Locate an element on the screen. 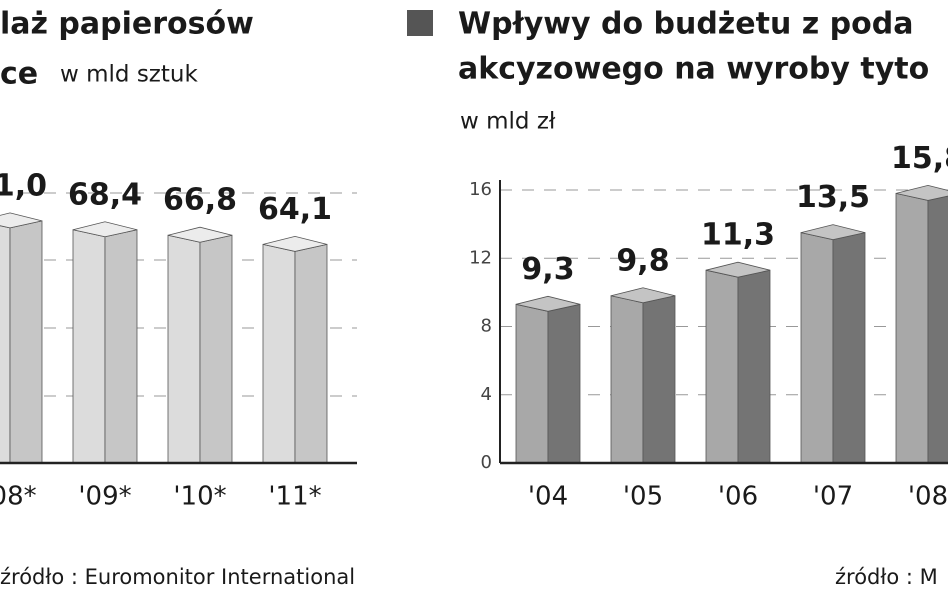 The image size is (948, 593). y-tick-label: 4 is located at coordinates (486, 394).